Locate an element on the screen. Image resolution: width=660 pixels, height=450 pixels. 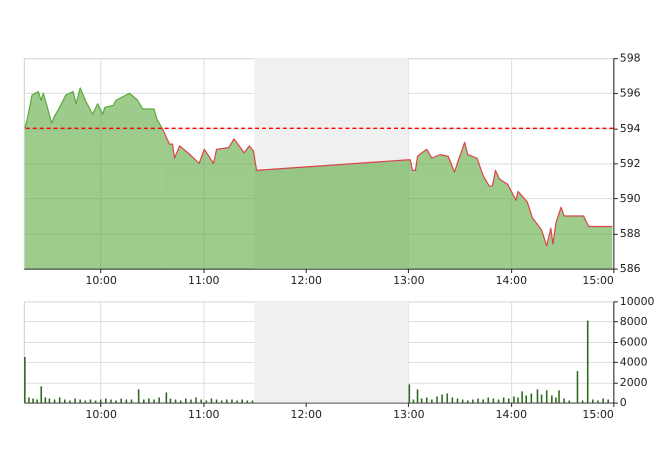
y-tick-label: 588 is located at coordinates (630, 233).